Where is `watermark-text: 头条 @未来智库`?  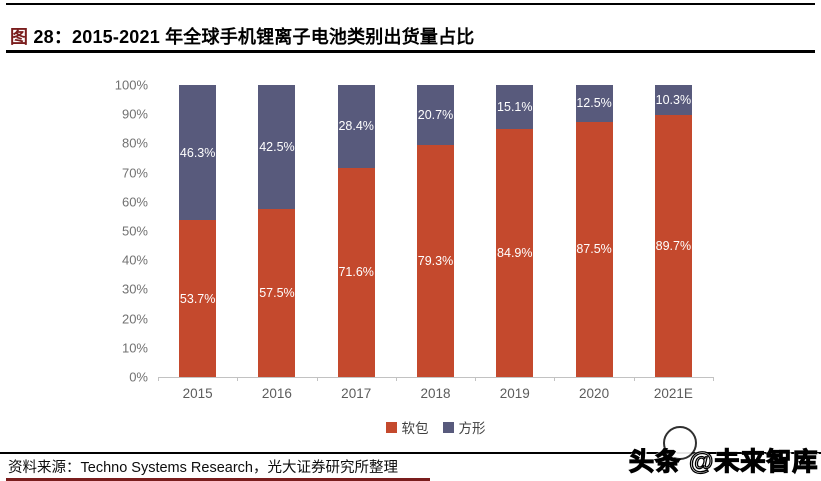
watermark-text: 头条 @未来智库 is located at coordinates (723, 460).